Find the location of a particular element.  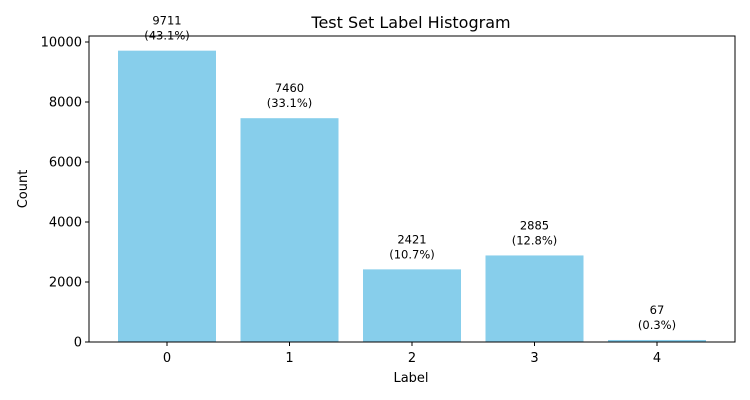

data-label-count: 7460 is located at coordinates (289, 88).